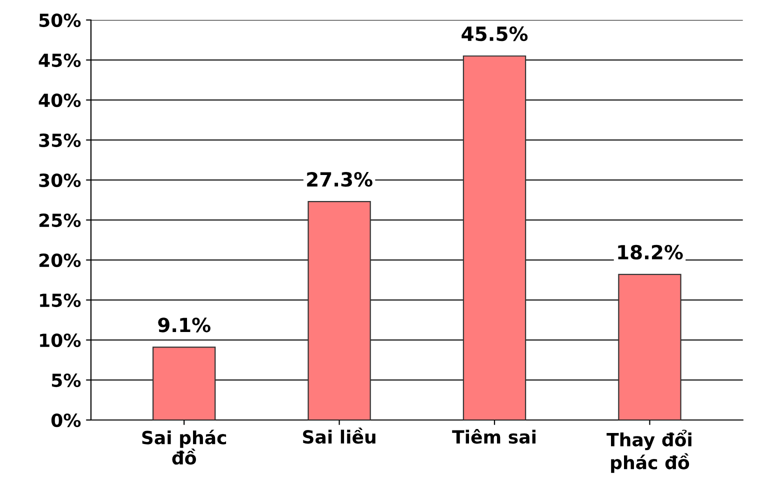  Describe the element at coordinates (60, 300) in the screenshot. I see `y-tick-label: 15%` at that location.